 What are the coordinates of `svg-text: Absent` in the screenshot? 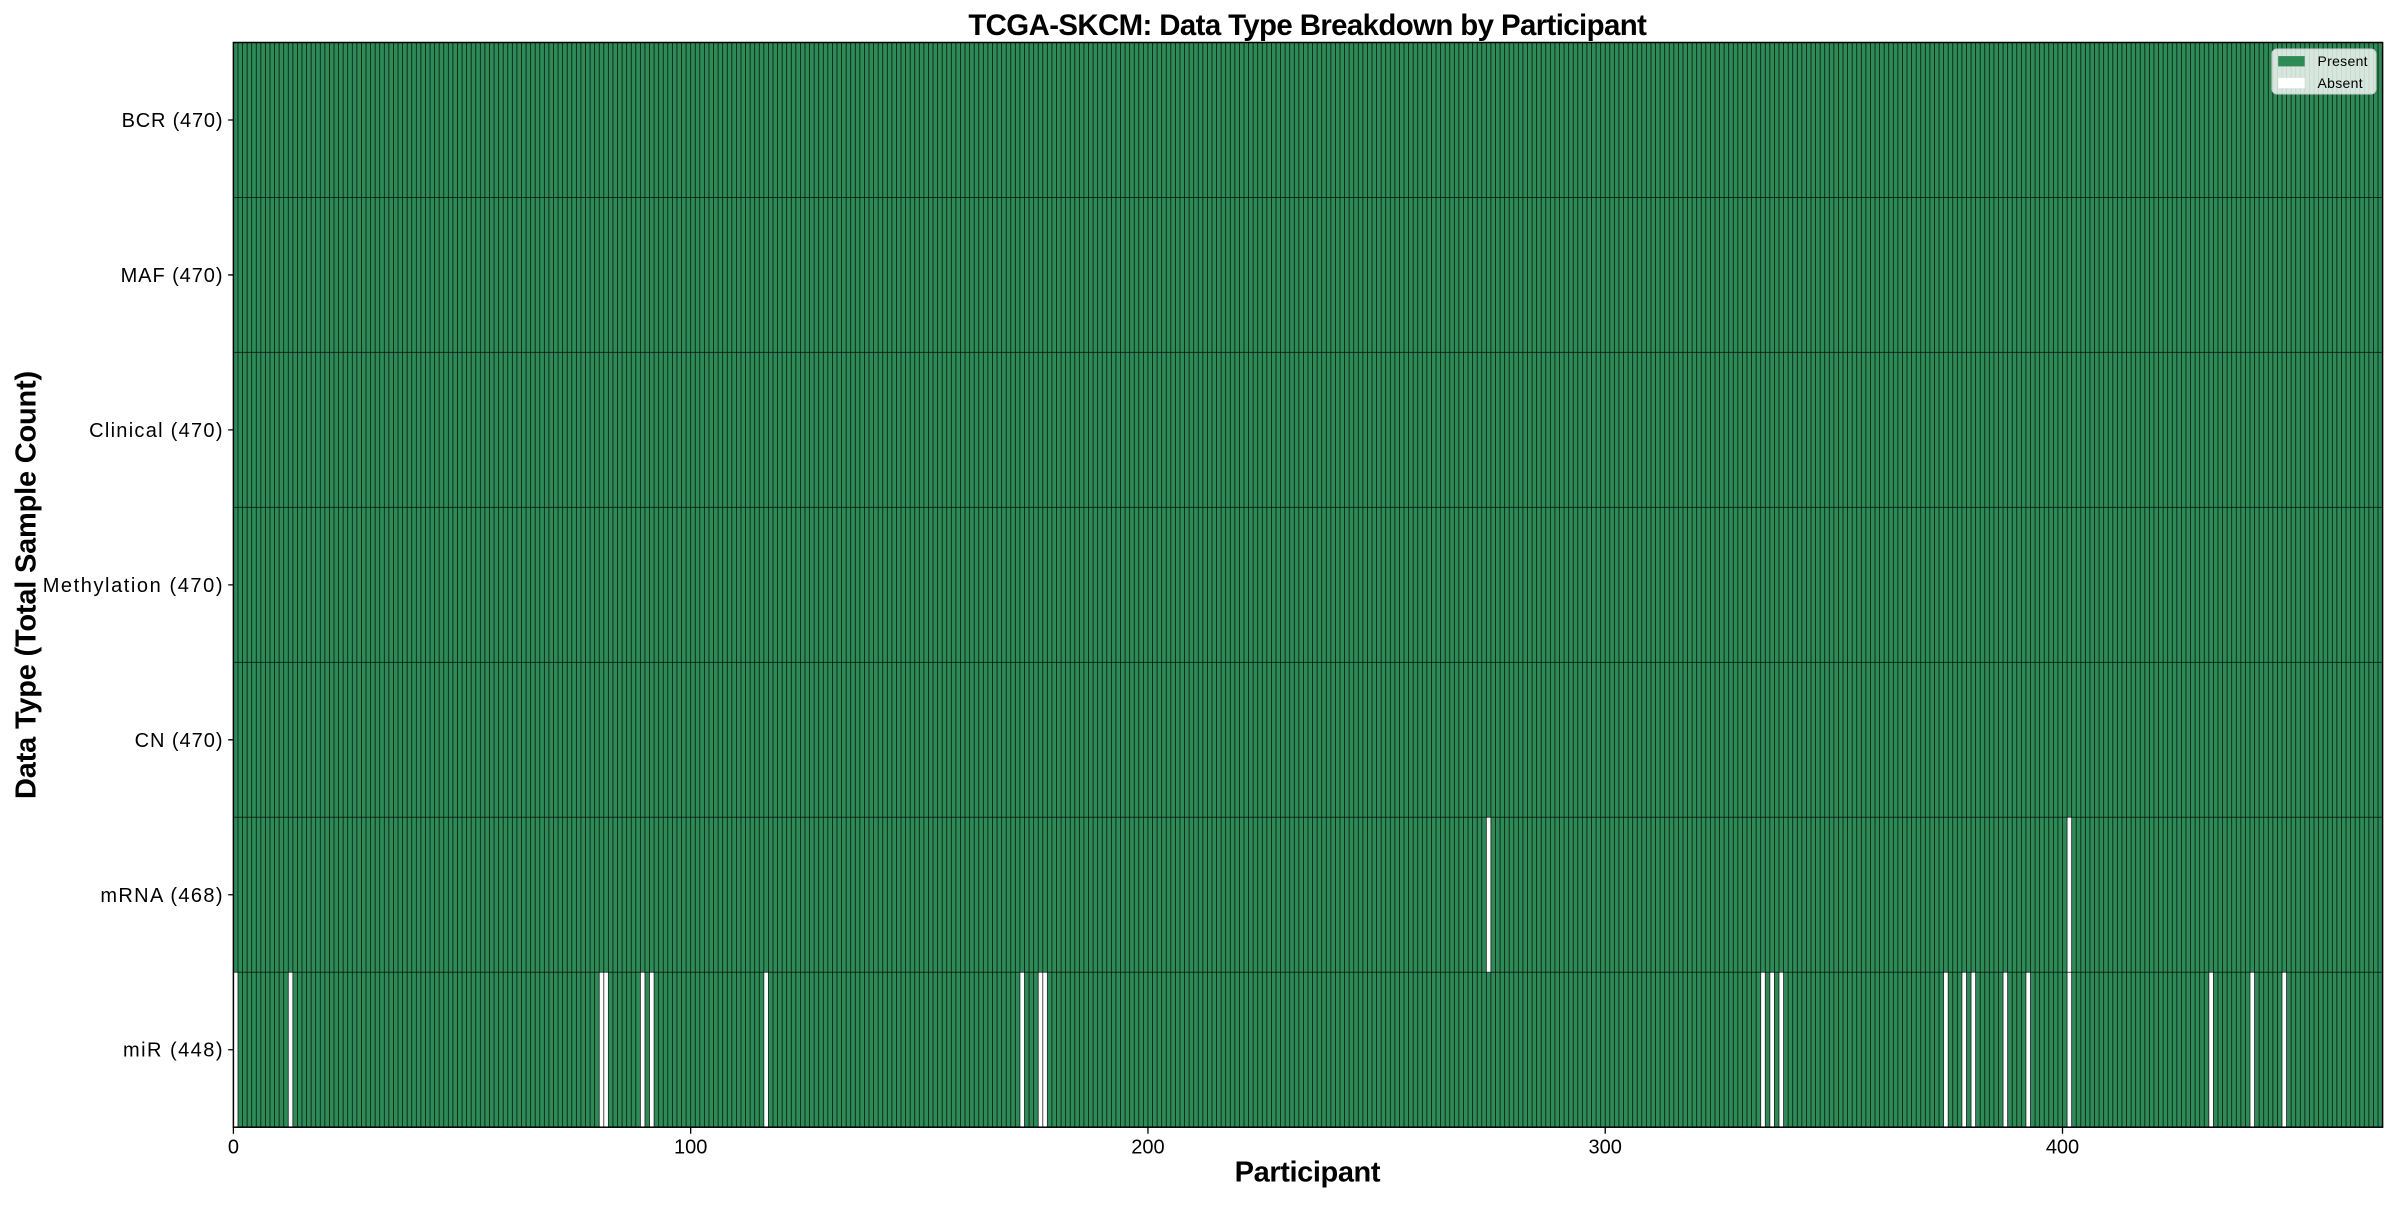 It's located at (2340, 83).